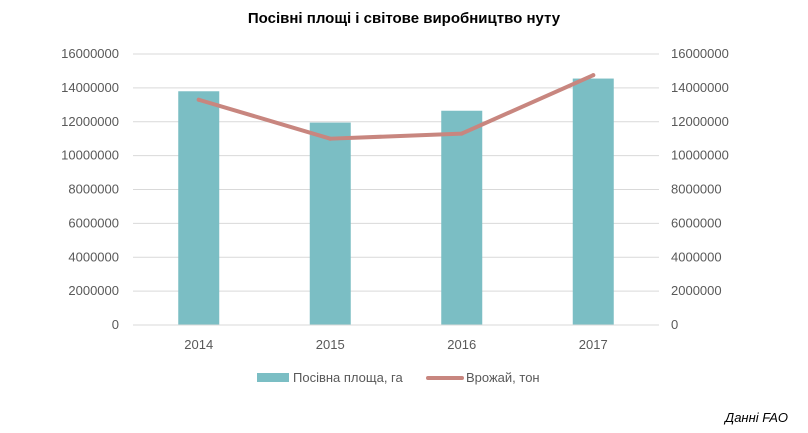 Image resolution: width=808 pixels, height=433 pixels. What do you see at coordinates (93, 256) in the screenshot?
I see `y-tick-label-left: 4000000` at bounding box center [93, 256].